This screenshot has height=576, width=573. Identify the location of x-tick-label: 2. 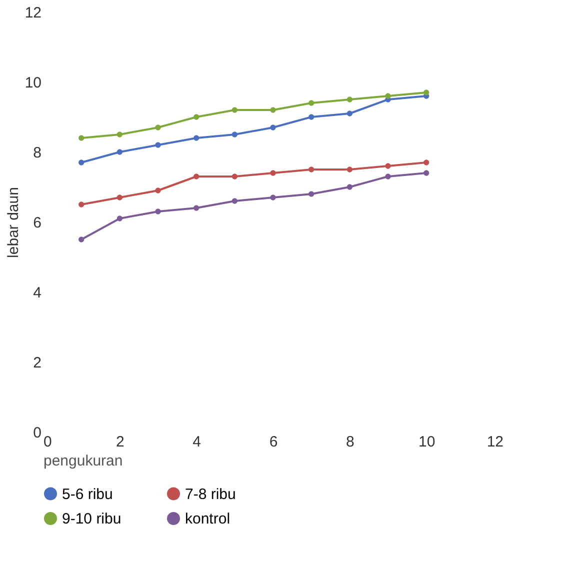
(120, 442).